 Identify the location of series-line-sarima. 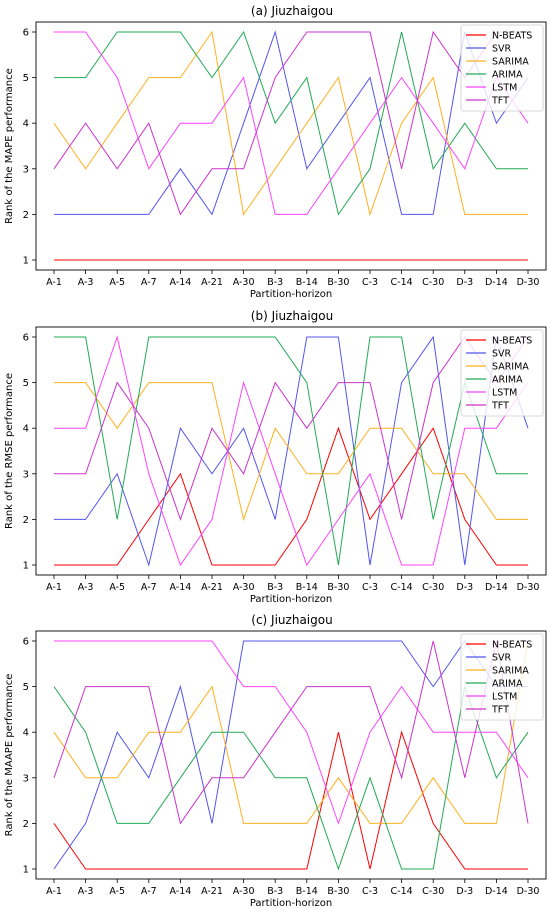
(291, 452).